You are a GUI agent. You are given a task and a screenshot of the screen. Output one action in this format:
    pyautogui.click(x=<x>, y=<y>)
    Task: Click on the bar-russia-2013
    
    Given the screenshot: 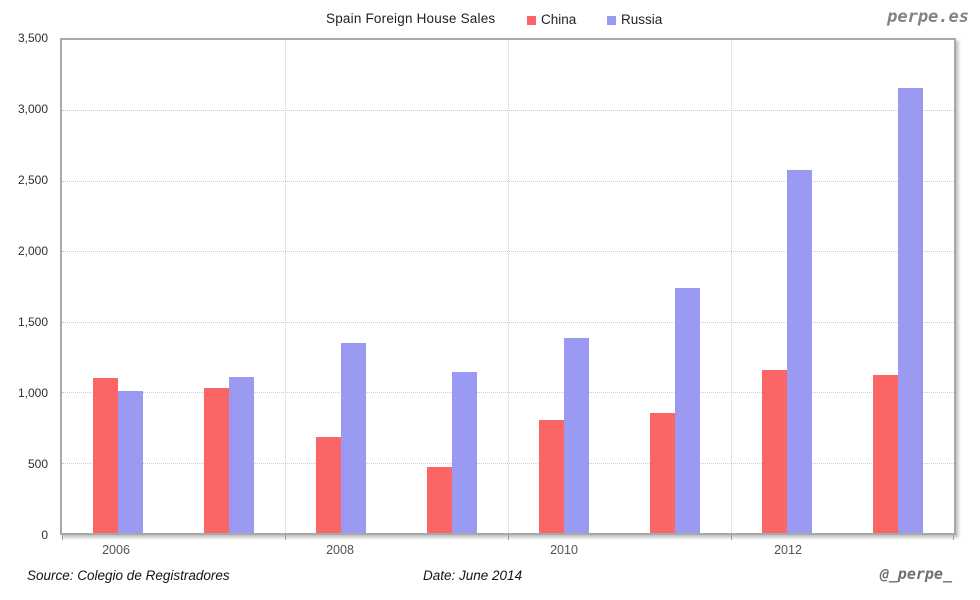 What is the action you would take?
    pyautogui.click(x=911, y=310)
    